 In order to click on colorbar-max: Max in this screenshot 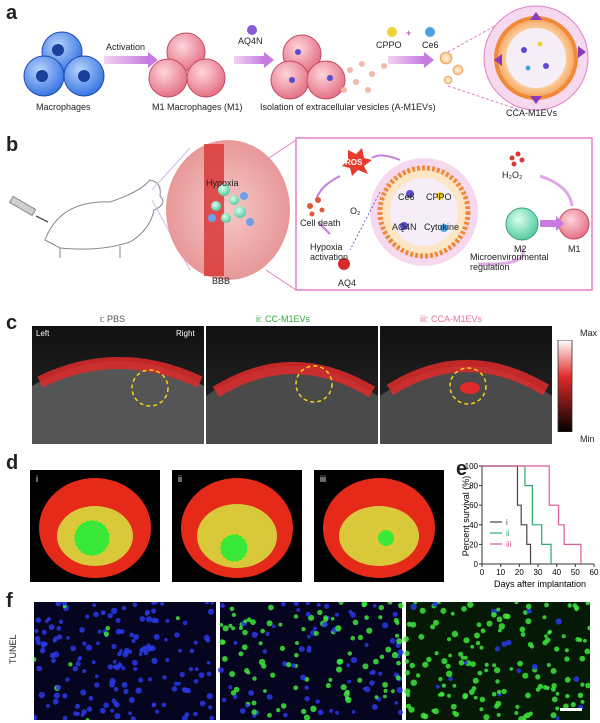, I will do `click(589, 333)`.